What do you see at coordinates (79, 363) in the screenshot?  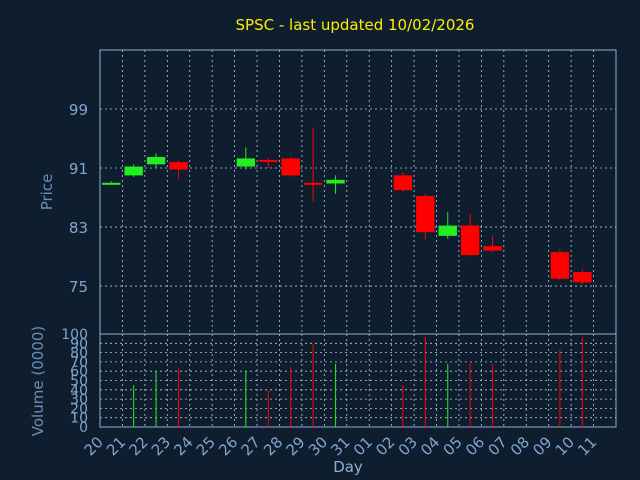 I see `volume-tick-label: 70` at bounding box center [79, 363].